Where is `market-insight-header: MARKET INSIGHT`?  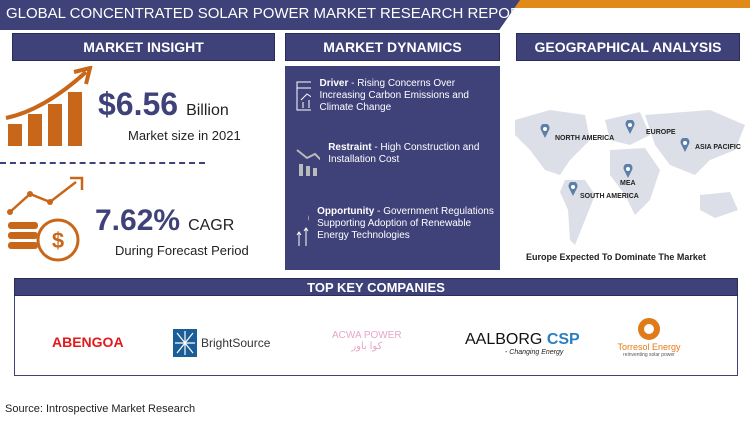 market-insight-header: MARKET INSIGHT is located at coordinates (143, 47).